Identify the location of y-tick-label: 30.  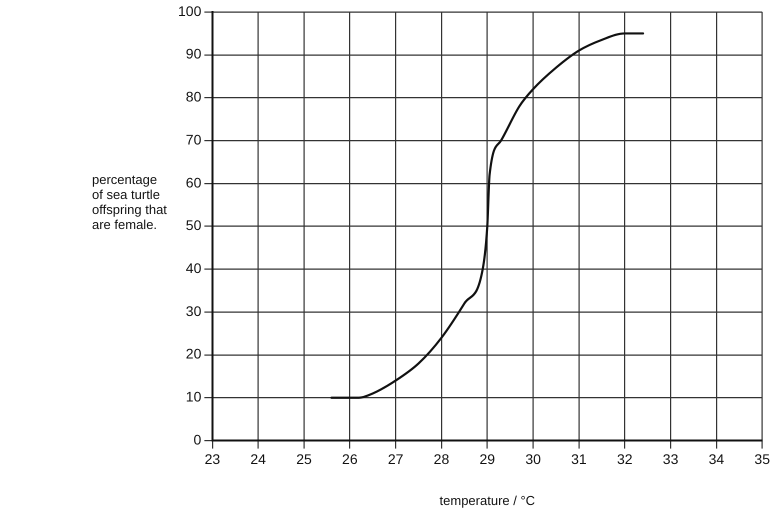
(194, 310).